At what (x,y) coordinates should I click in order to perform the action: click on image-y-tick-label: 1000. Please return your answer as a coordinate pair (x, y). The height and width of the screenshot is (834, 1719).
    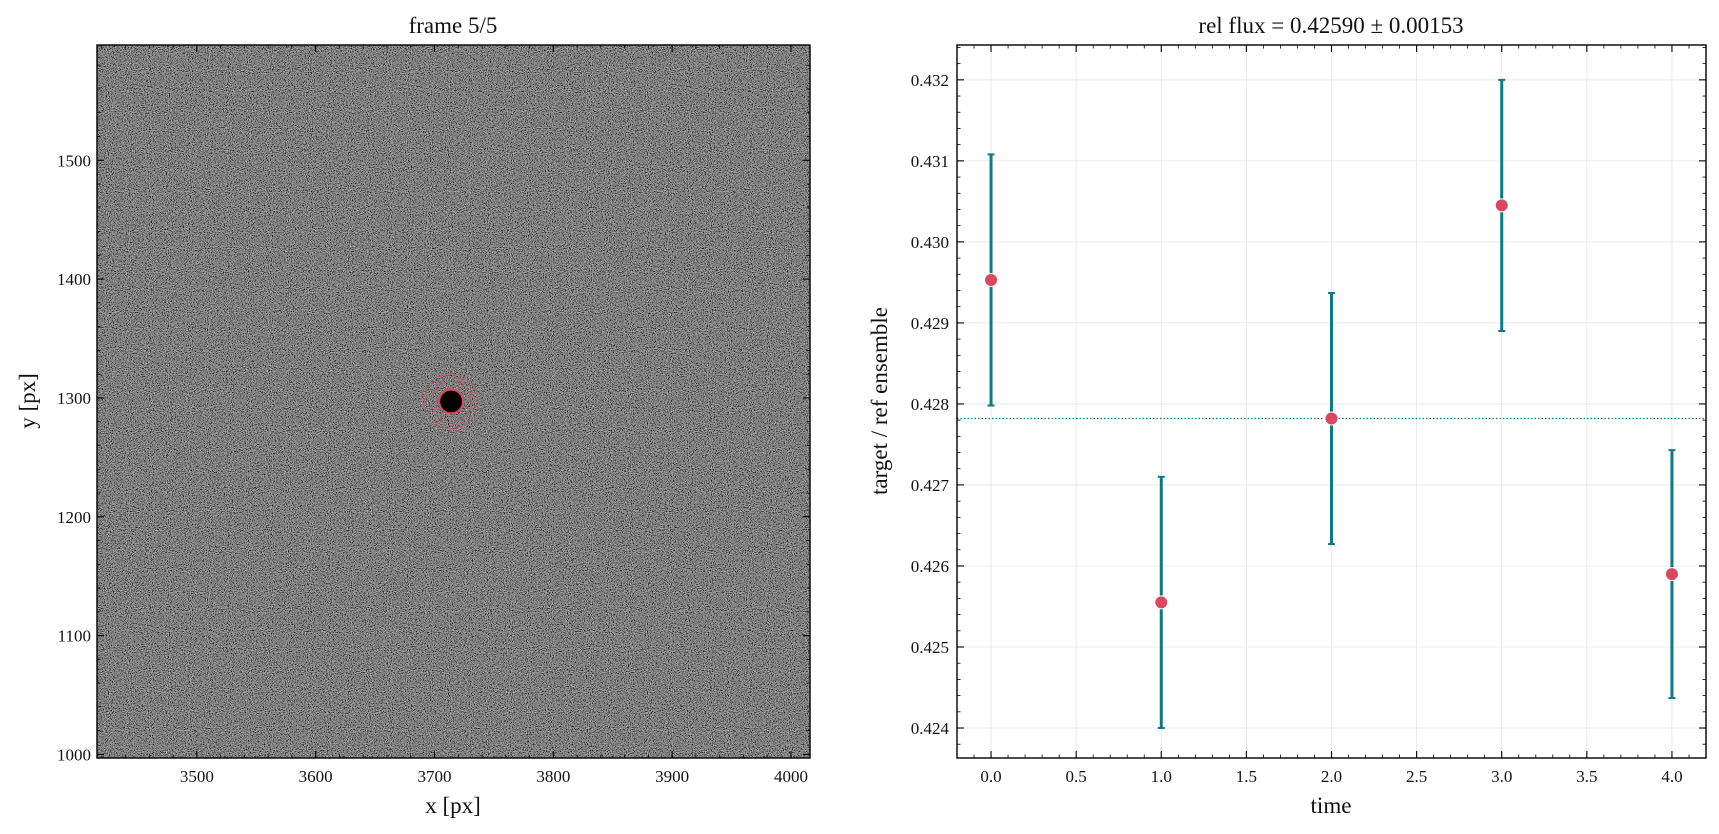
    Looking at the image, I should click on (74, 754).